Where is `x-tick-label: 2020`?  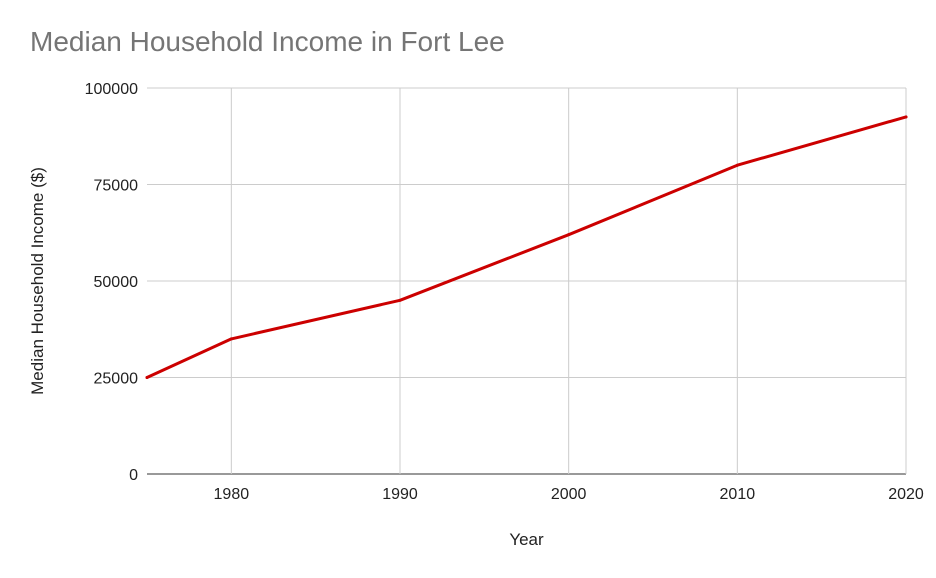 x-tick-label: 2020 is located at coordinates (906, 494).